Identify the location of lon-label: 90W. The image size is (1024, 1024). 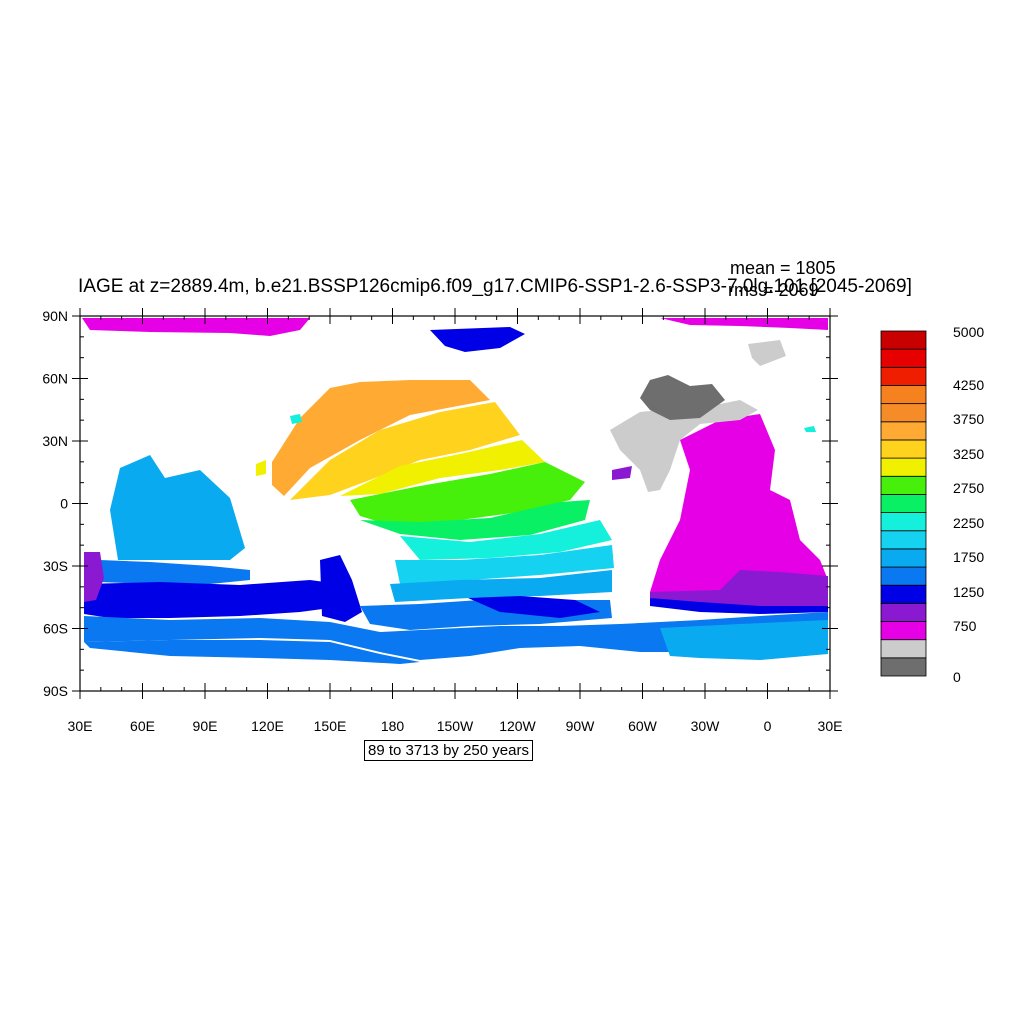
(581, 726).